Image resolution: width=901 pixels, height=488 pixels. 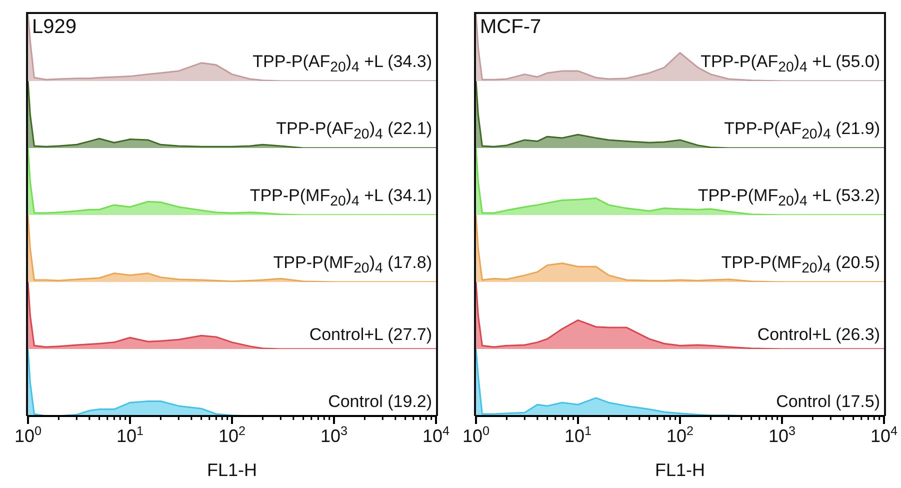 I want to click on series-label: Control (19.2), so click(x=380, y=402).